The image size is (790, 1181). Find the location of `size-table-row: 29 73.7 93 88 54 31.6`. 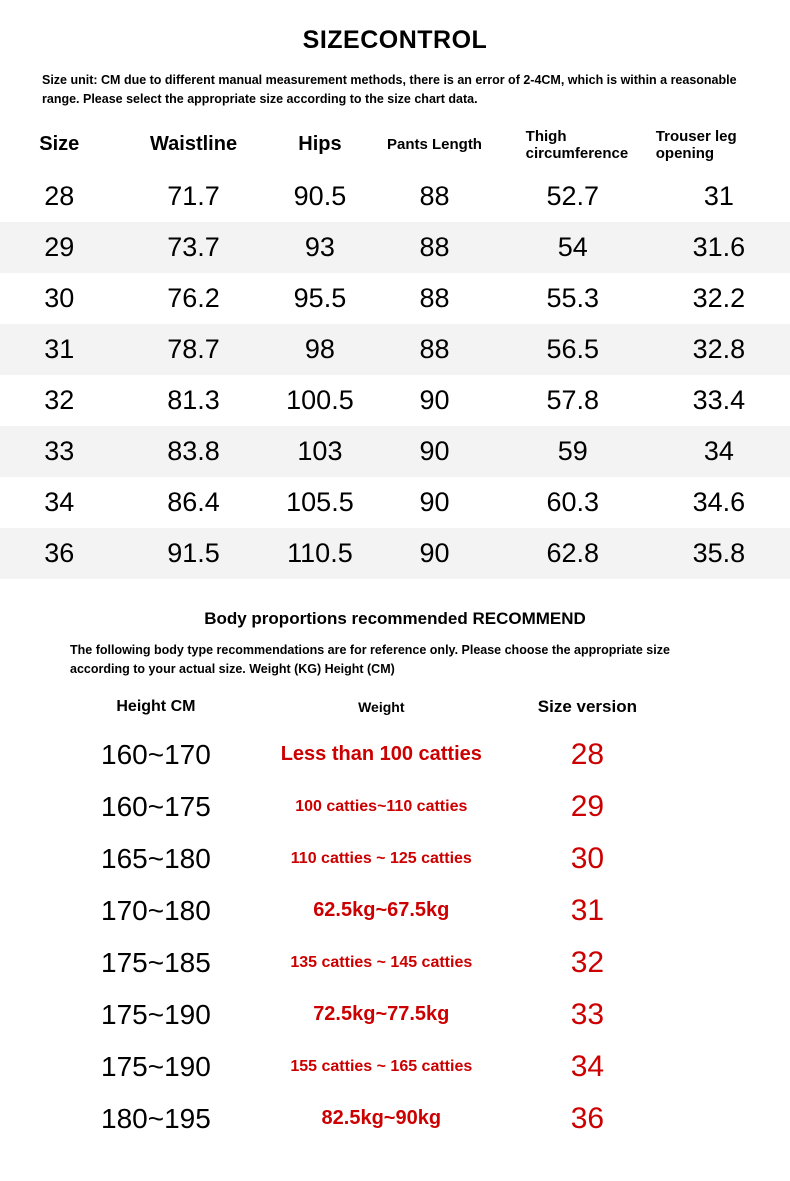

size-table-row: 29 73.7 93 88 54 31.6 is located at coordinates (395, 247).